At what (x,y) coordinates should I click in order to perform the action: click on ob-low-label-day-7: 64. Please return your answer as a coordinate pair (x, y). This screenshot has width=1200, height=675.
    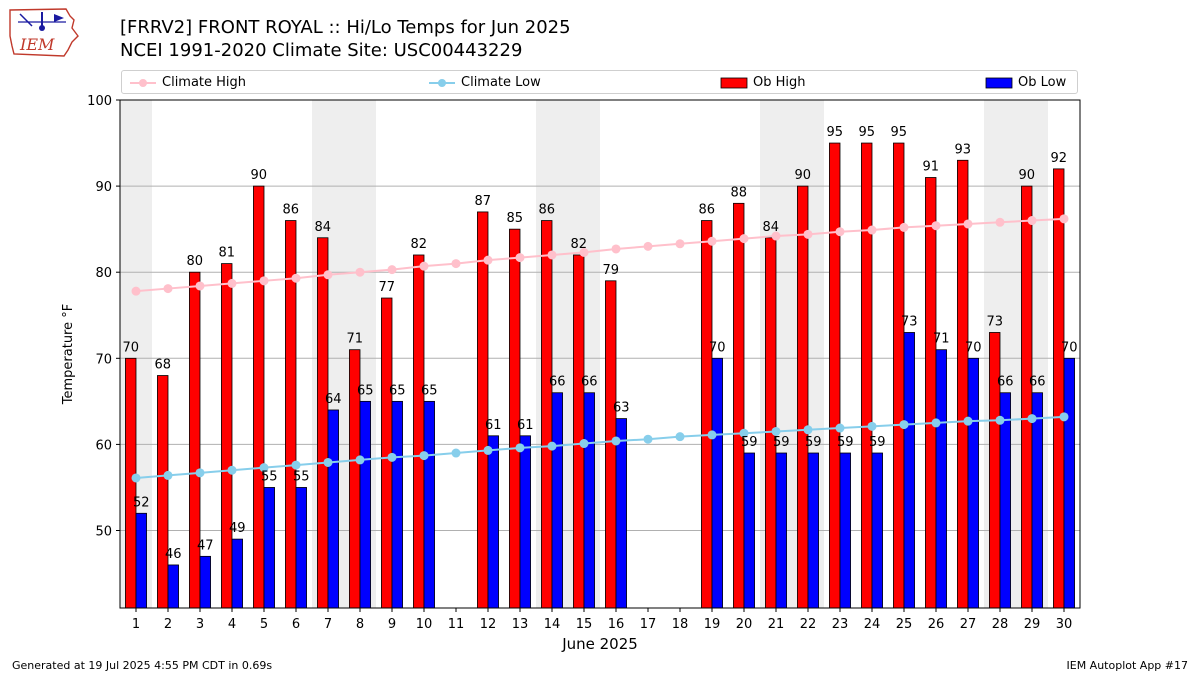
    Looking at the image, I should click on (333, 399).